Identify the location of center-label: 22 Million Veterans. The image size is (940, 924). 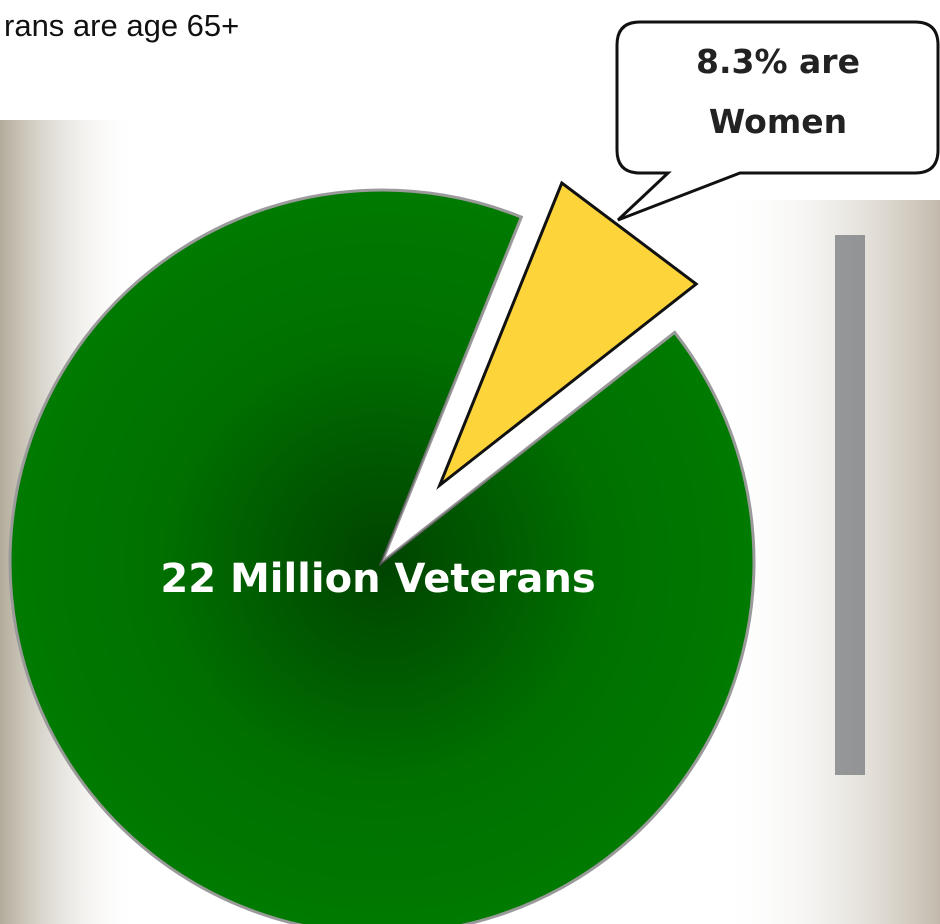
(377, 579).